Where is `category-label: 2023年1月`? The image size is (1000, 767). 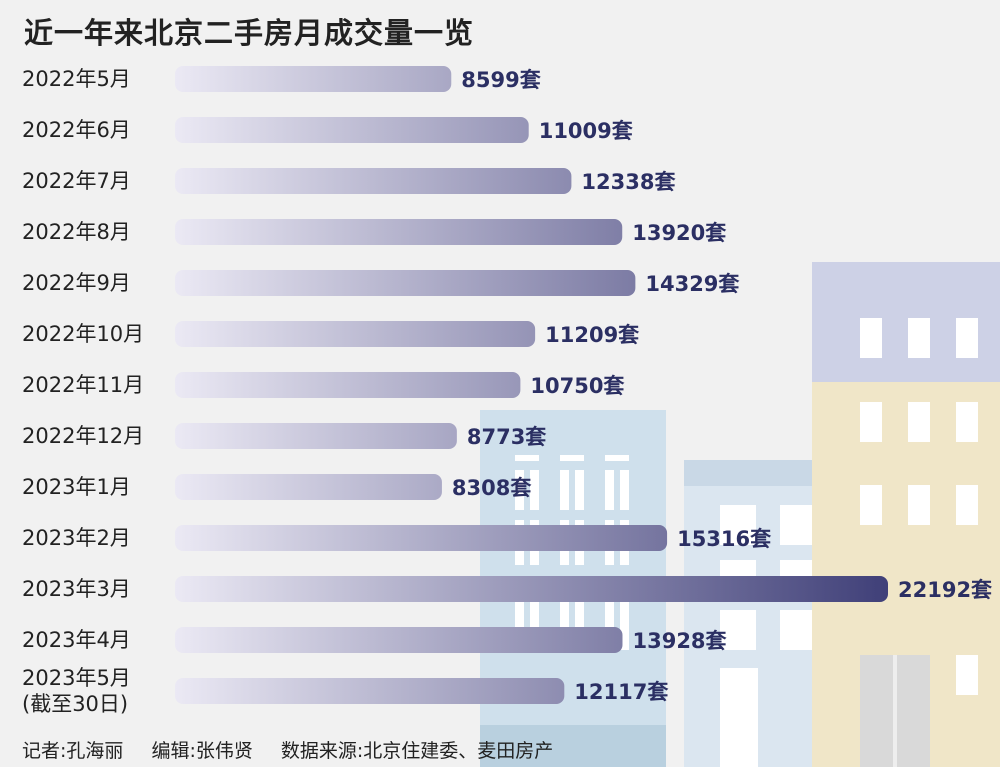 category-label: 2023年1月 is located at coordinates (76, 487).